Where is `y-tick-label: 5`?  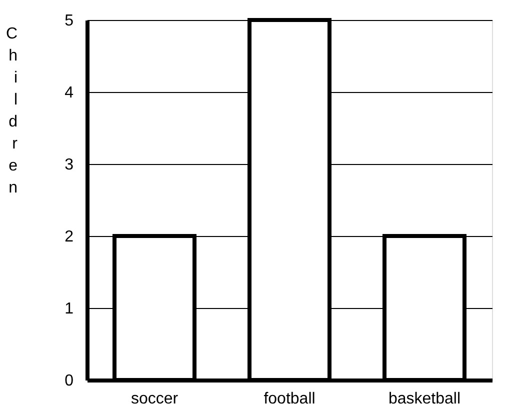
y-tick-label: 5 is located at coordinates (69, 21).